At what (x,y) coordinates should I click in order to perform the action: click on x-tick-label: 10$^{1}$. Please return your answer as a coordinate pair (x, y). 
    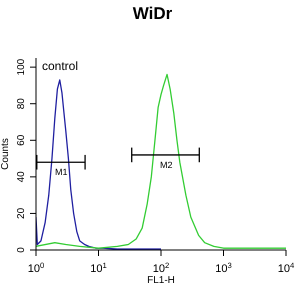
    Looking at the image, I should click on (98, 267).